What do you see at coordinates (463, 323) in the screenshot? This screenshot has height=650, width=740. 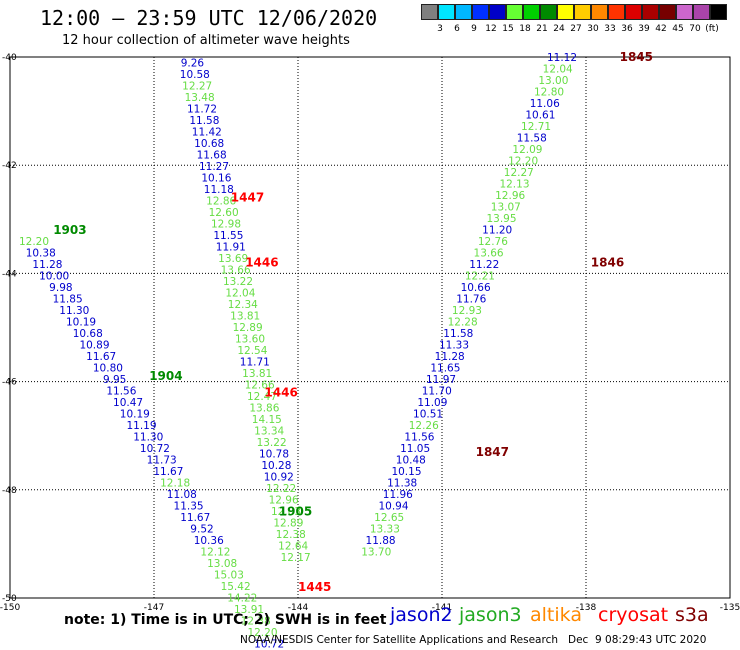 I see `wave-height-value: 12.28` at bounding box center [463, 323].